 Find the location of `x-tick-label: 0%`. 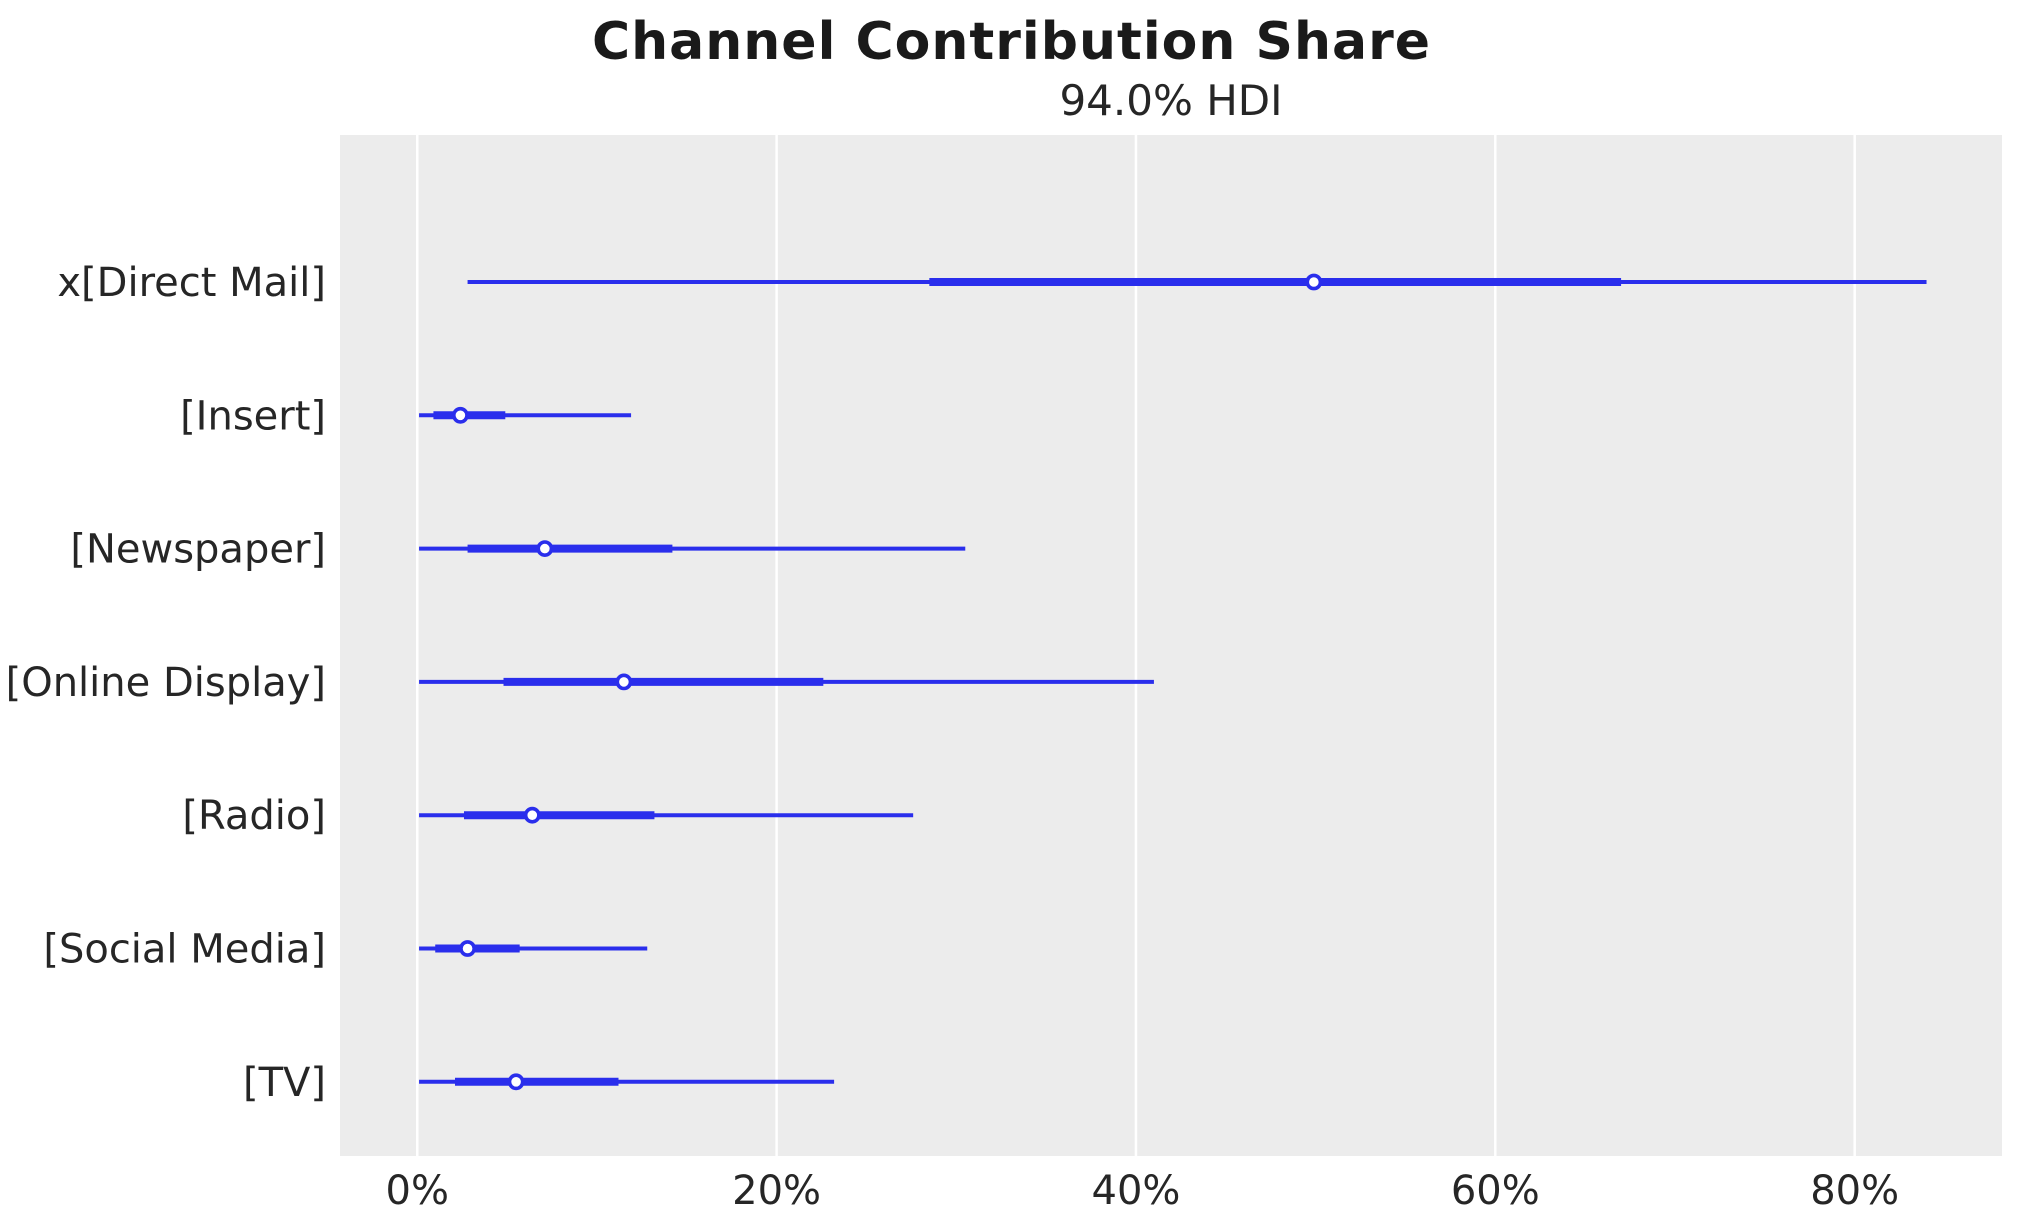

x-tick-label: 0% is located at coordinates (417, 1191).